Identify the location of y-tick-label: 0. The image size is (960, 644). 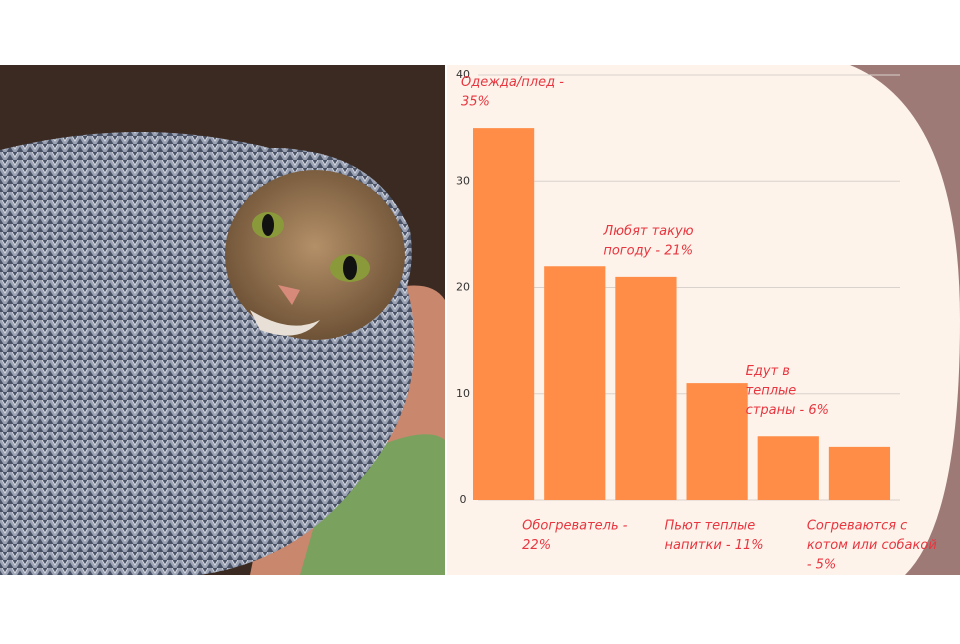
(463, 499).